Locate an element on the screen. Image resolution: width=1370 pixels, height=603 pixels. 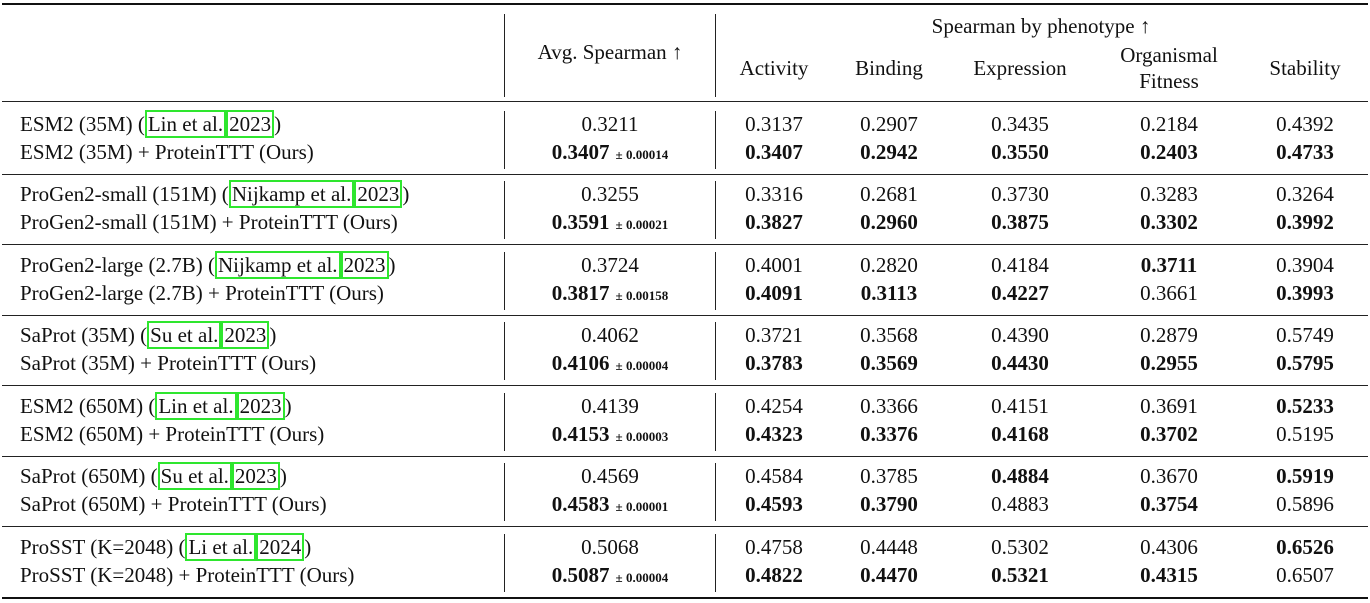
organismal-fitness-value: 0.3691 is located at coordinates (1169, 406).